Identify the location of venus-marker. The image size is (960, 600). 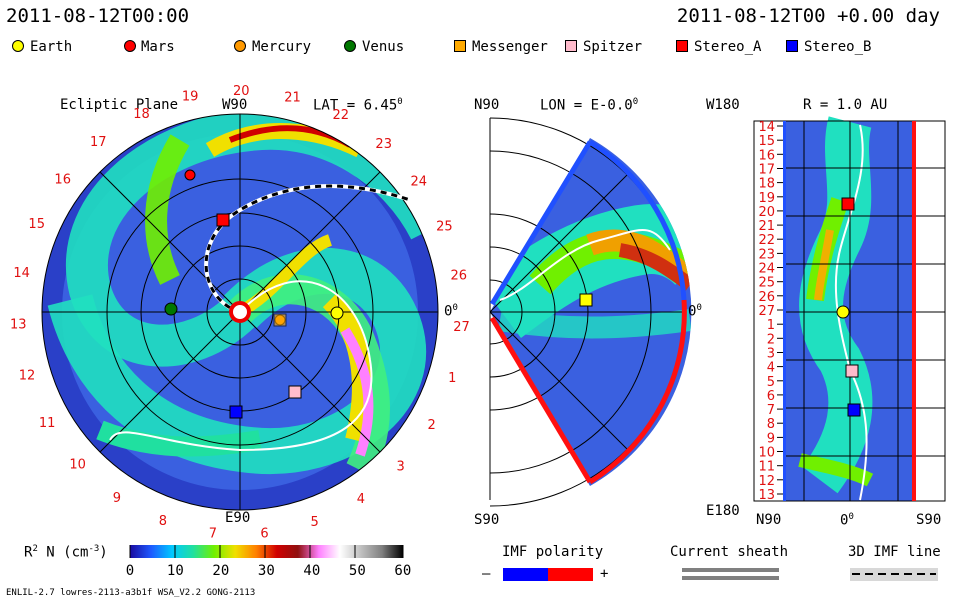
(171, 309).